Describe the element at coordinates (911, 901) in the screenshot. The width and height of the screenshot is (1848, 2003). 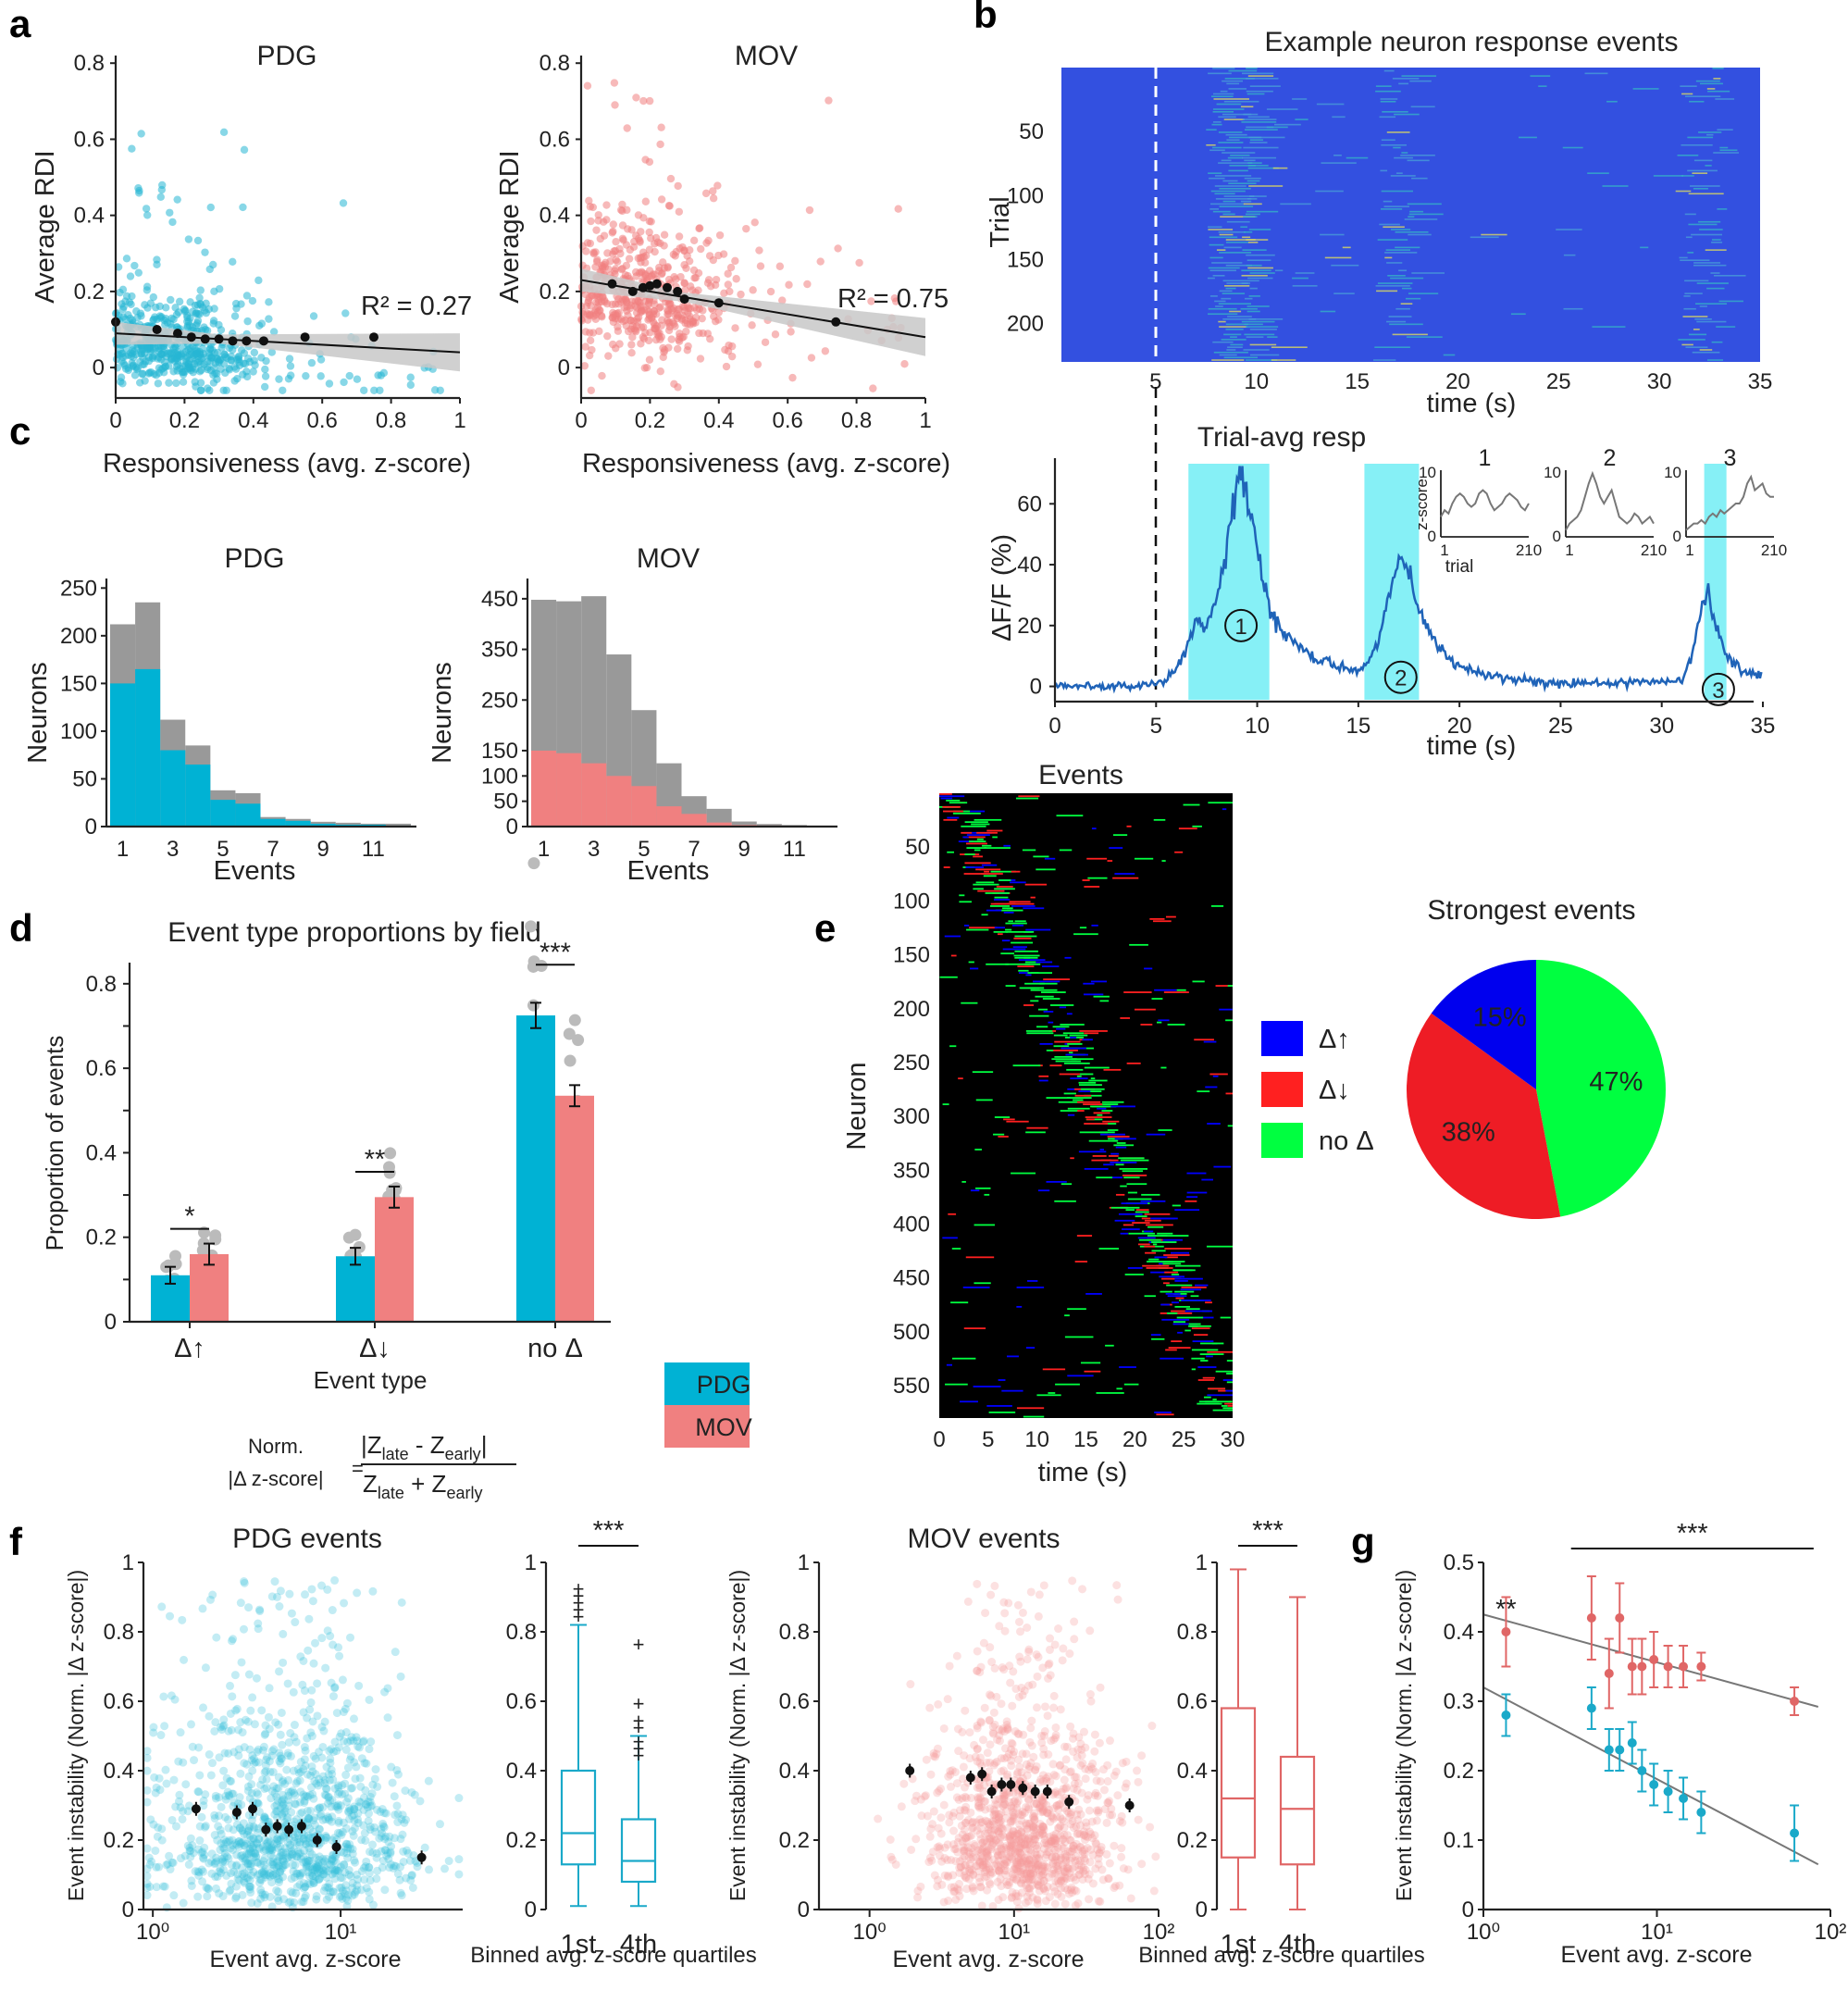
I see `raster-ytick-label: 100` at that location.